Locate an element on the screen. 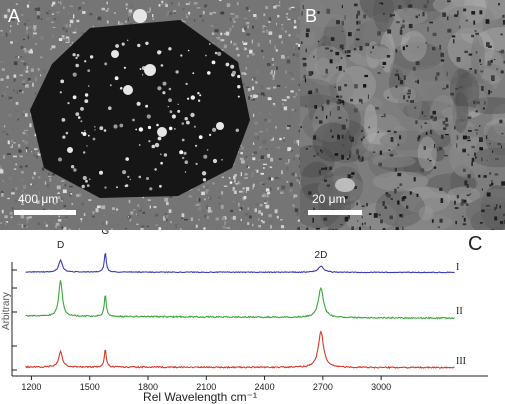  peak-label-d: D is located at coordinates (60, 245).